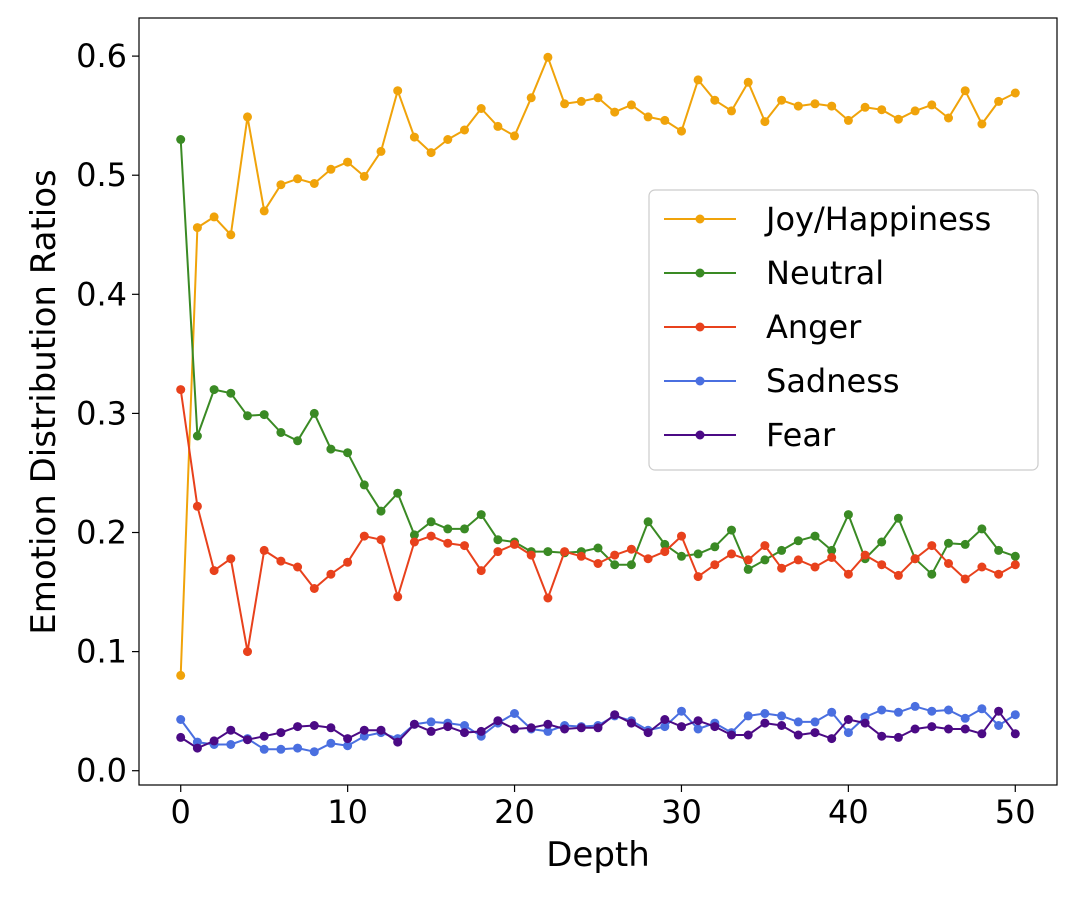  What do you see at coordinates (44, 402) in the screenshot?
I see `y-axis-title: Emotion Distribution Ratios` at bounding box center [44, 402].